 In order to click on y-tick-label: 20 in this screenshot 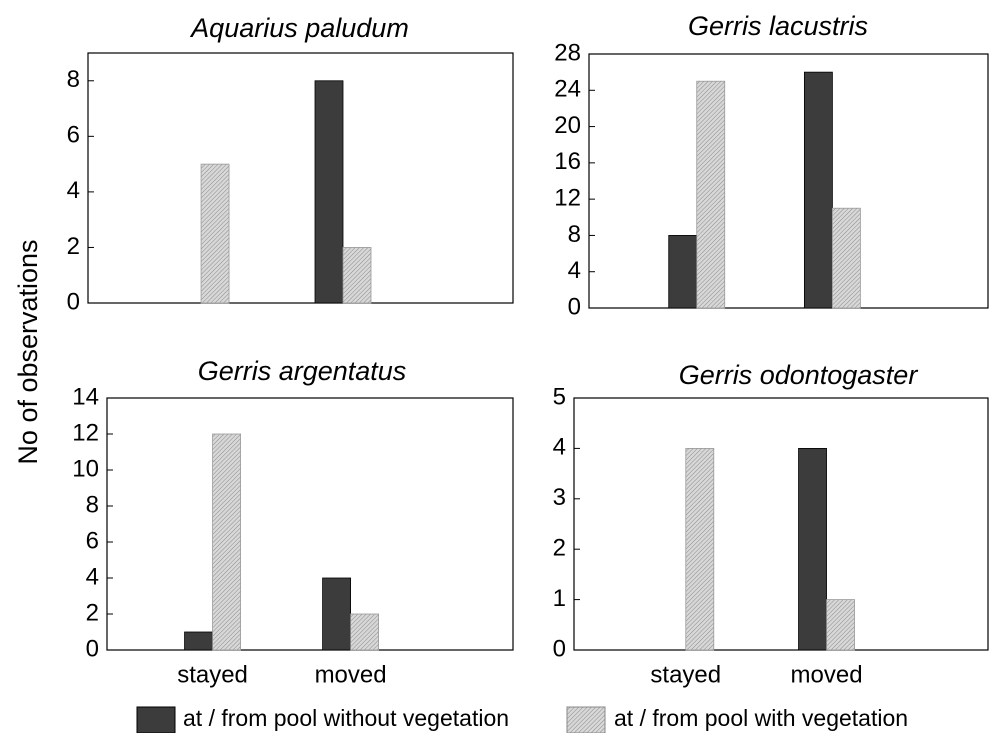, I will do `click(567, 125)`.